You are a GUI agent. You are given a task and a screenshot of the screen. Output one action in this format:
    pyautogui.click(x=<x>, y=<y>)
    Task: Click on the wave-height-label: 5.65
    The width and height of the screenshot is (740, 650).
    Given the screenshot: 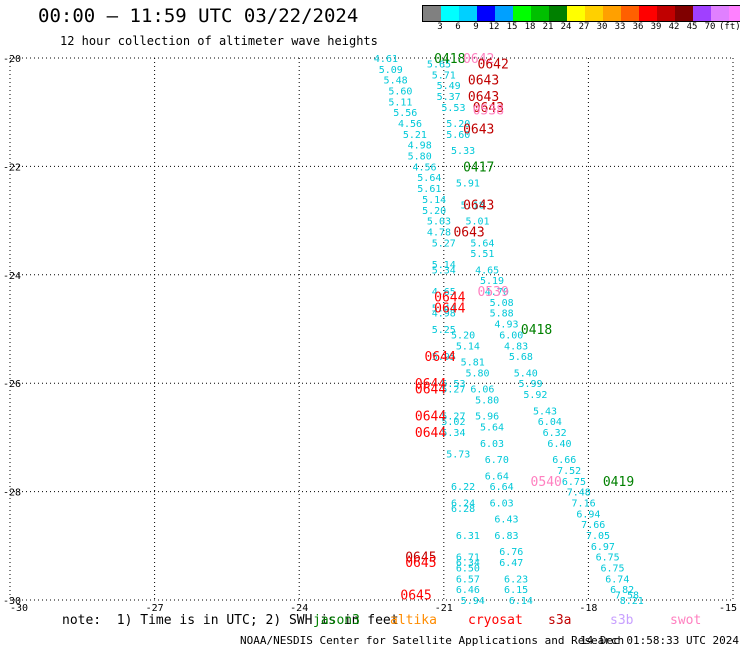 What is the action you would take?
    pyautogui.click(x=439, y=64)
    